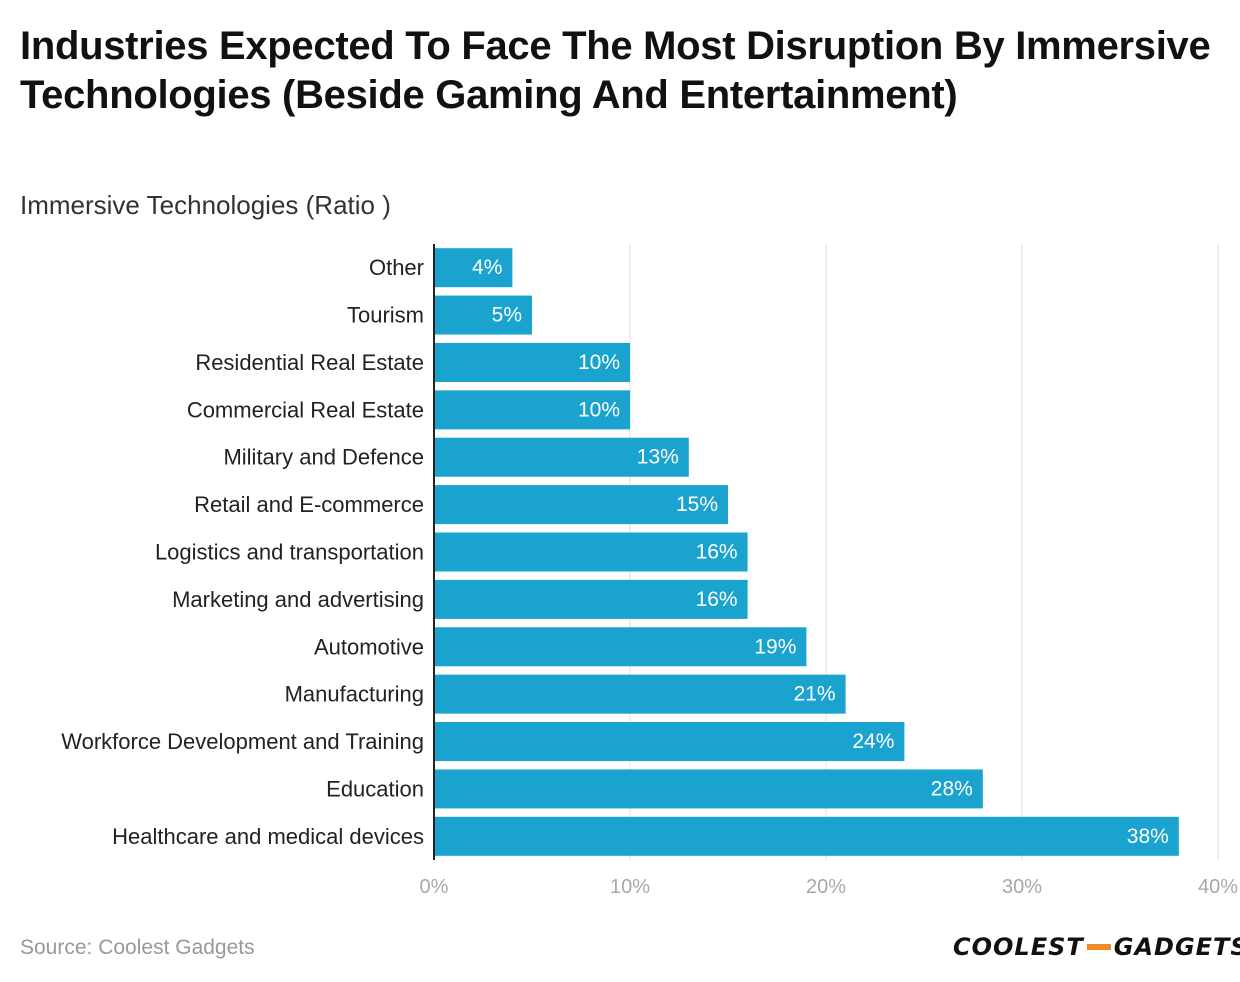 This screenshot has height=982, width=1240. I want to click on data-label: 5%, so click(507, 315).